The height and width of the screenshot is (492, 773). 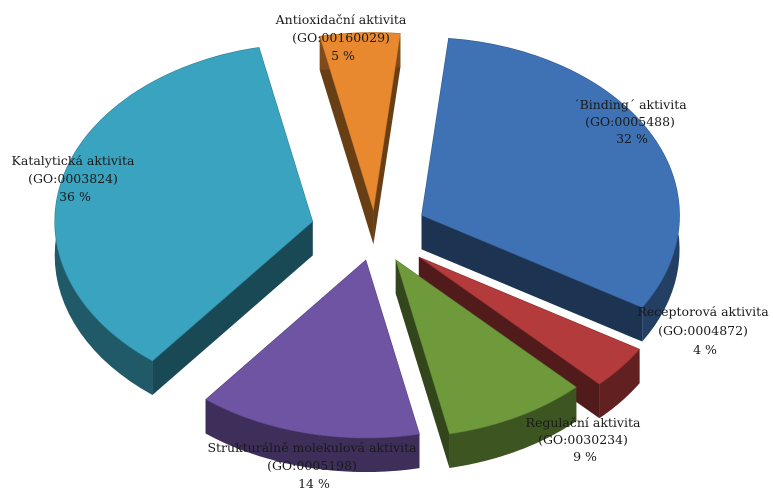 What do you see at coordinates (631, 121) in the screenshot?
I see `slice-label-binding: ´Binding´ aktivita (GO:0005488) 32 %` at bounding box center [631, 121].